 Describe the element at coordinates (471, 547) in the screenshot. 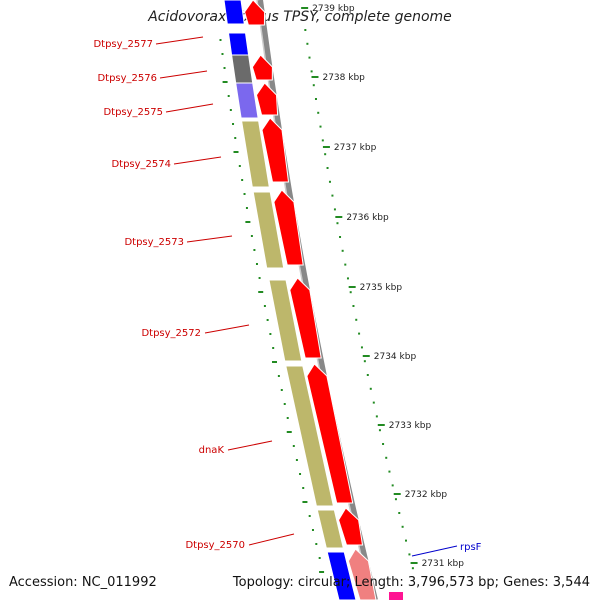

I see `gene-label: rpsF` at that location.